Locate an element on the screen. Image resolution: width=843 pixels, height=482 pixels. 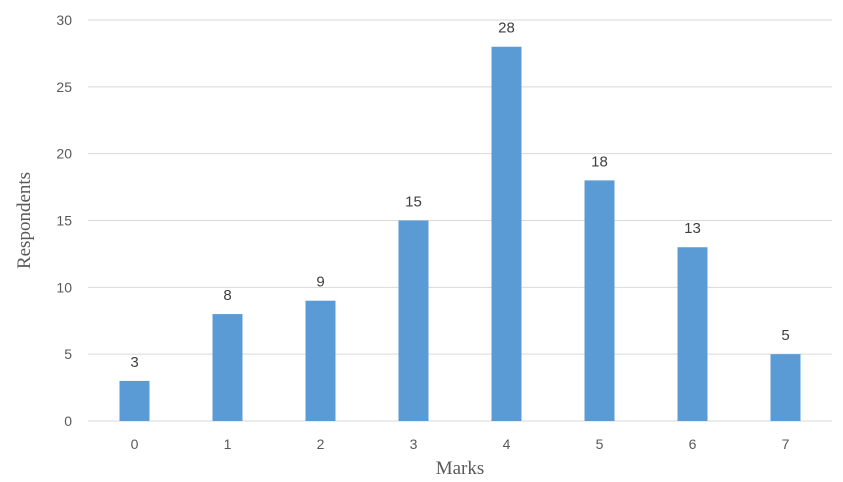
data-label-0: 3 is located at coordinates (134, 362).